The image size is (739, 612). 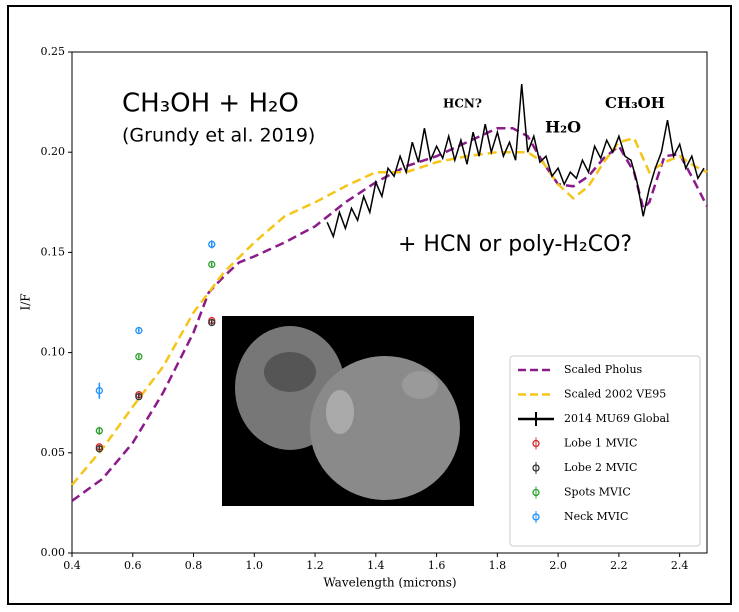 What do you see at coordinates (53, 151) in the screenshot?
I see `y-tick-label: 0.20` at bounding box center [53, 151].